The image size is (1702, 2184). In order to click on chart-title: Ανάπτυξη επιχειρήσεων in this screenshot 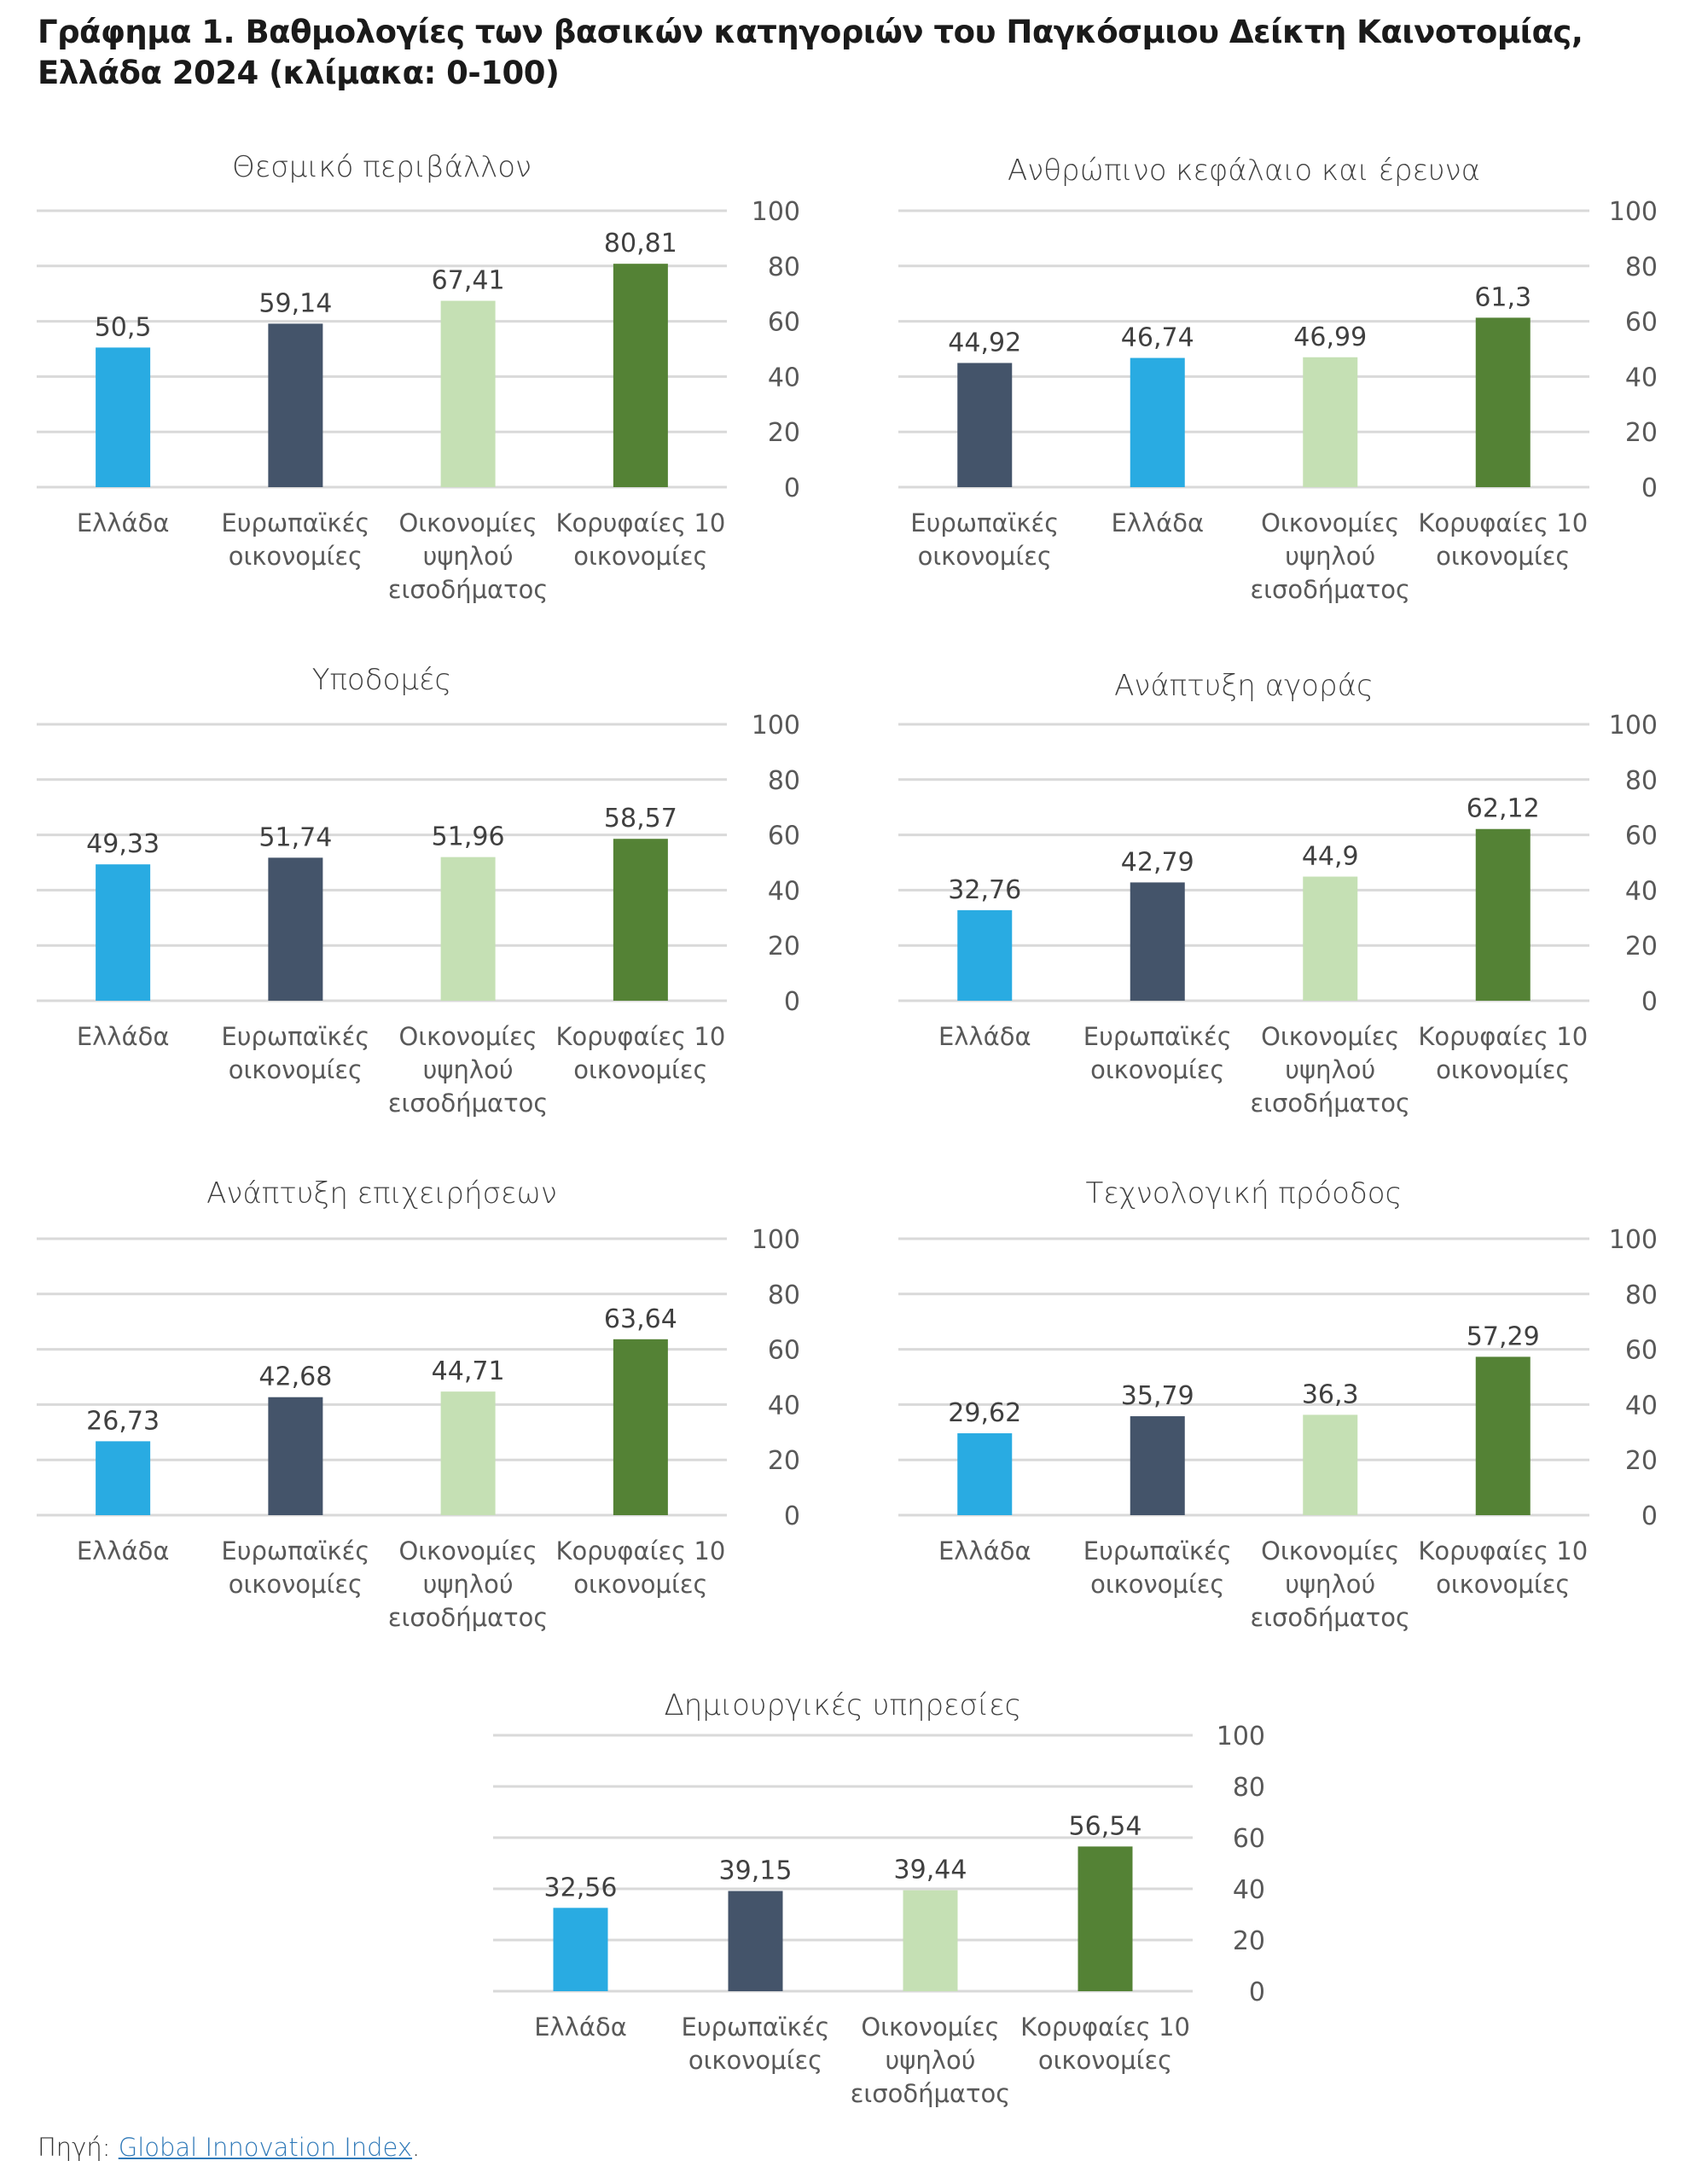, I will do `click(382, 1194)`.